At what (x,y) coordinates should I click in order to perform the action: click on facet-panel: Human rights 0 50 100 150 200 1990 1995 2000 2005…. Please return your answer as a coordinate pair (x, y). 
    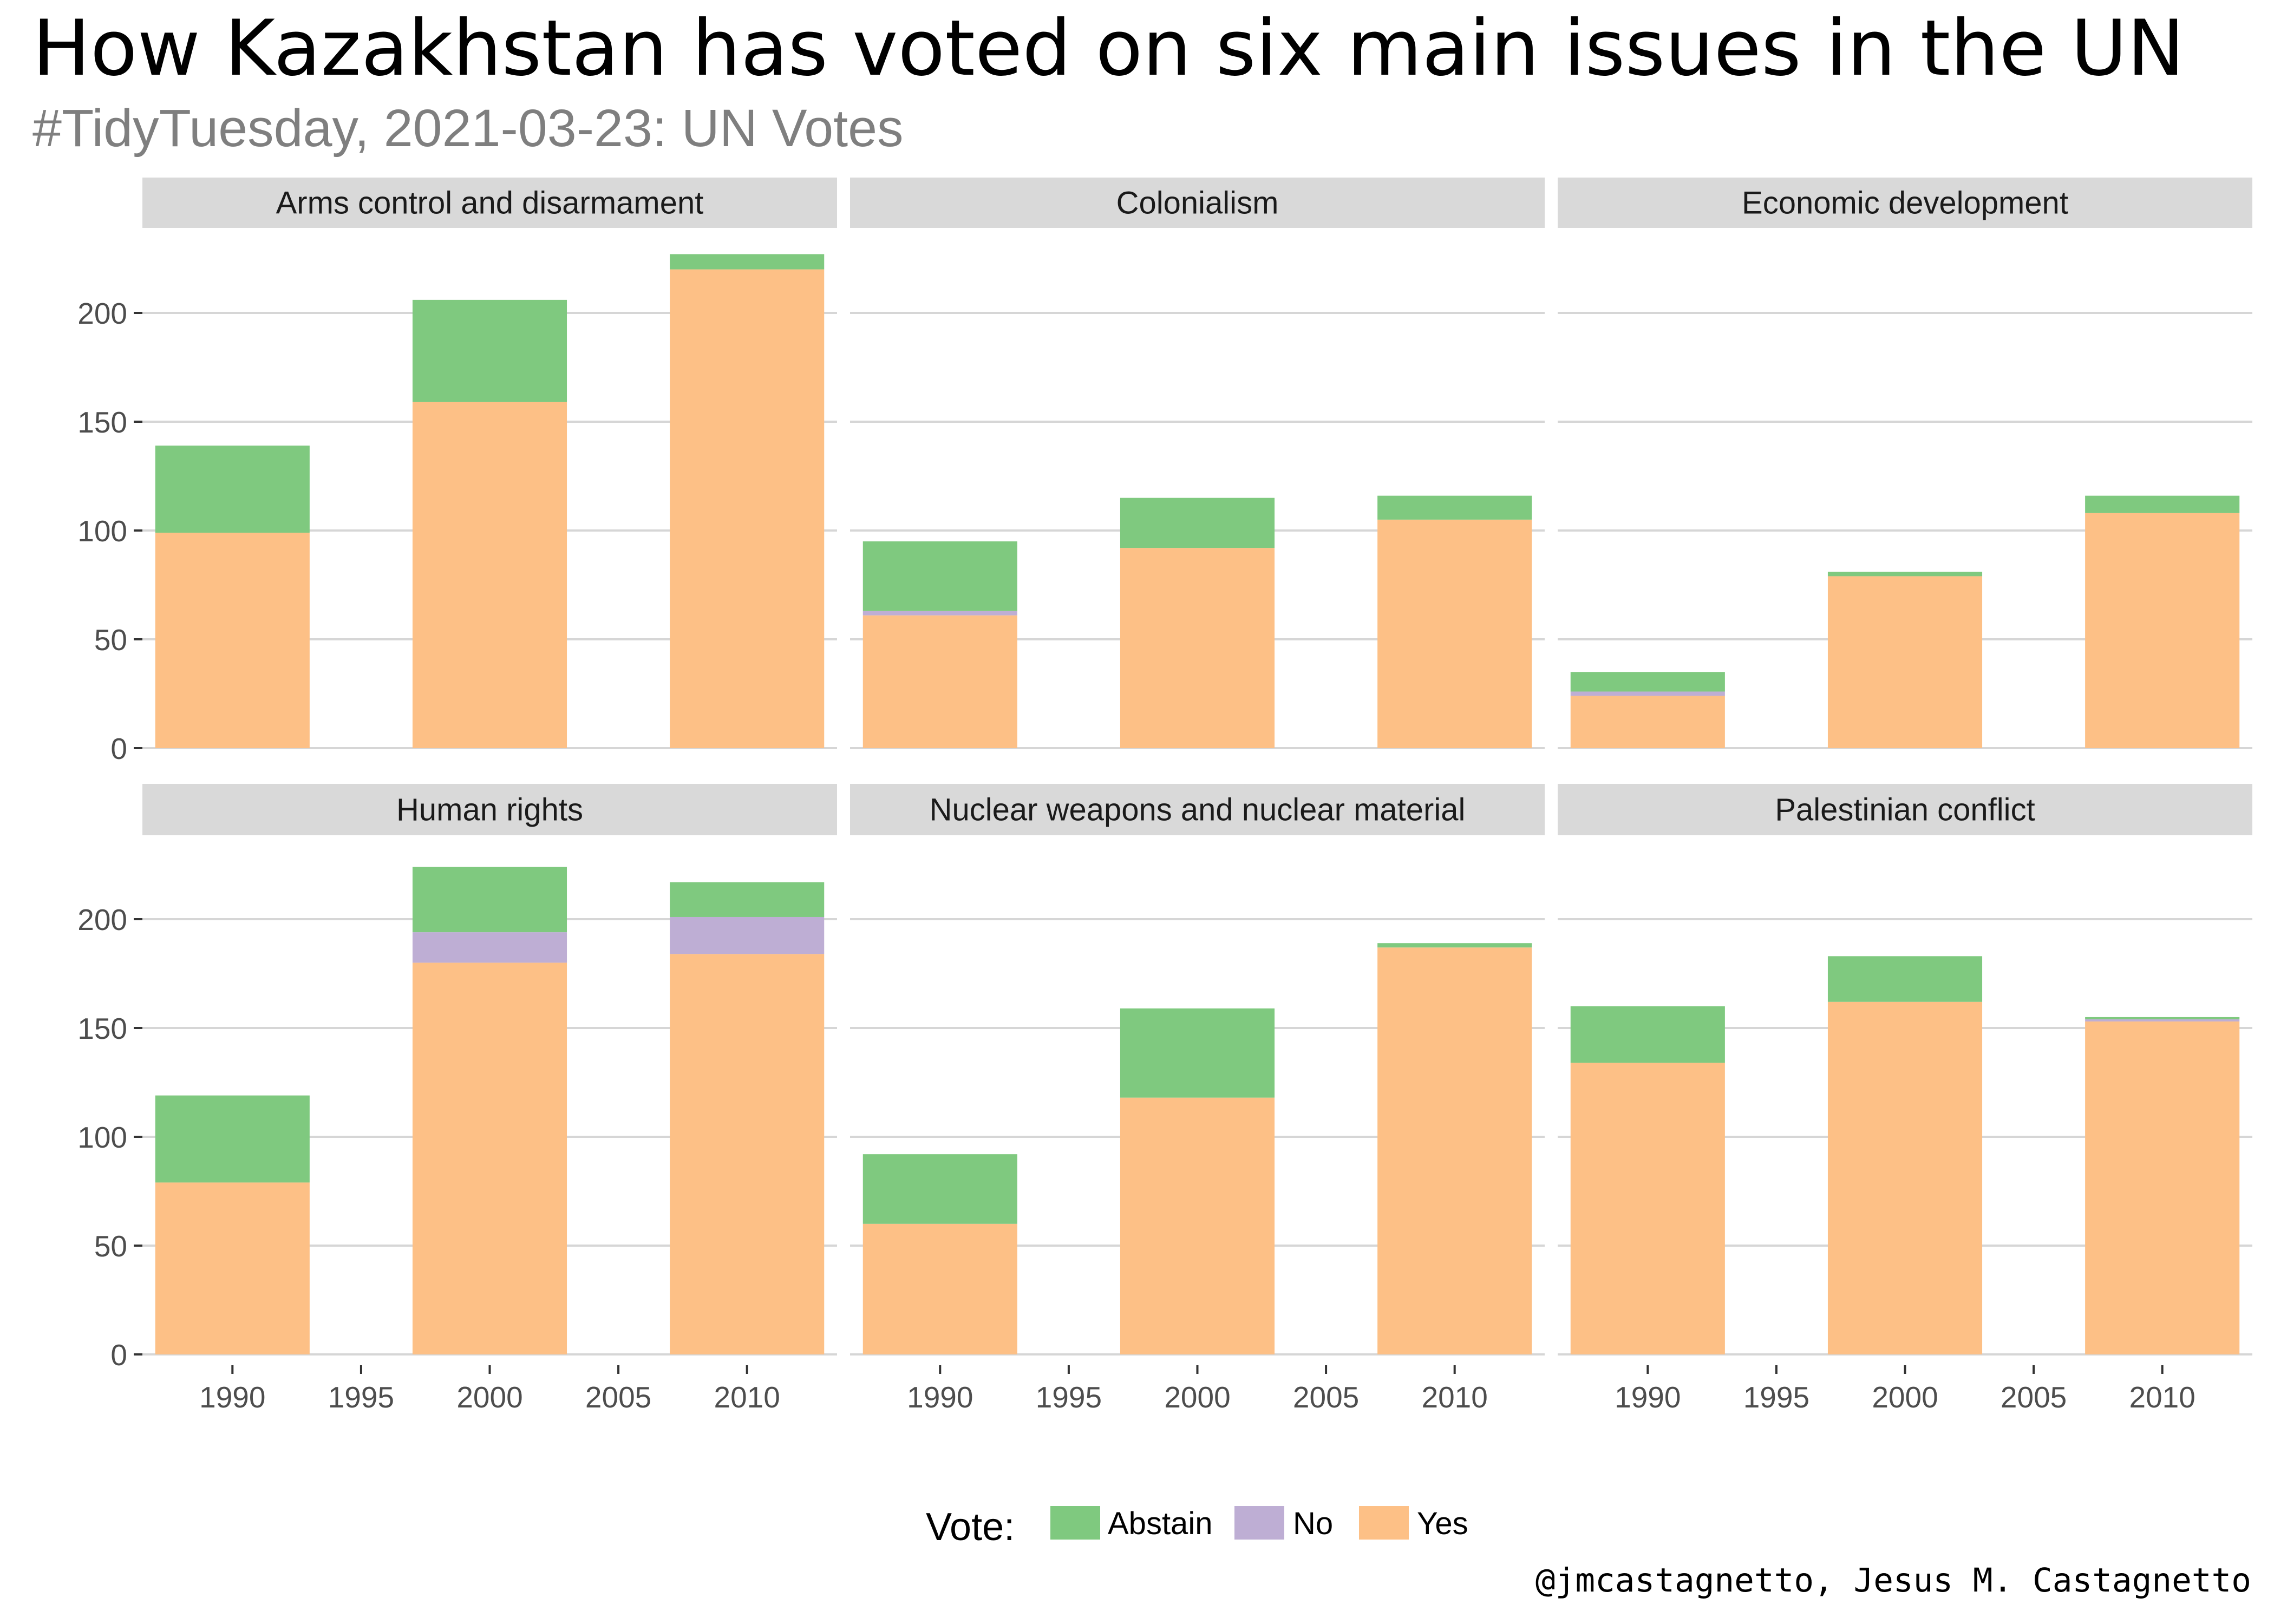
    Looking at the image, I should click on (457, 1099).